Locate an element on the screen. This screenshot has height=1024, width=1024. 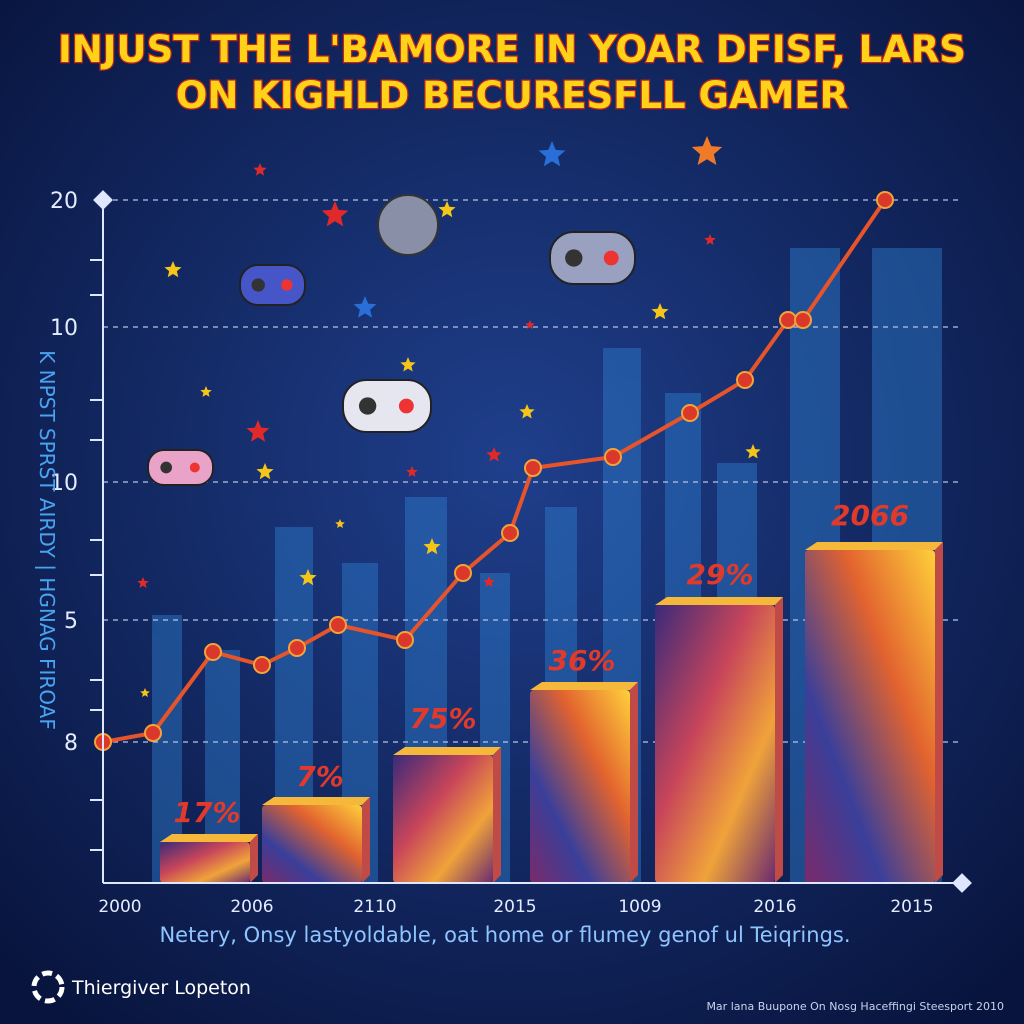
bar-label: 7% is located at coordinates (320, 776).